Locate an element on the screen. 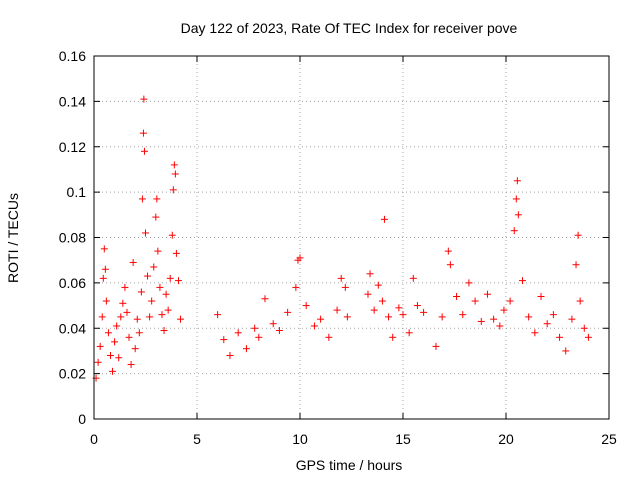  y-tick-label: 0.1 is located at coordinates (77, 192).